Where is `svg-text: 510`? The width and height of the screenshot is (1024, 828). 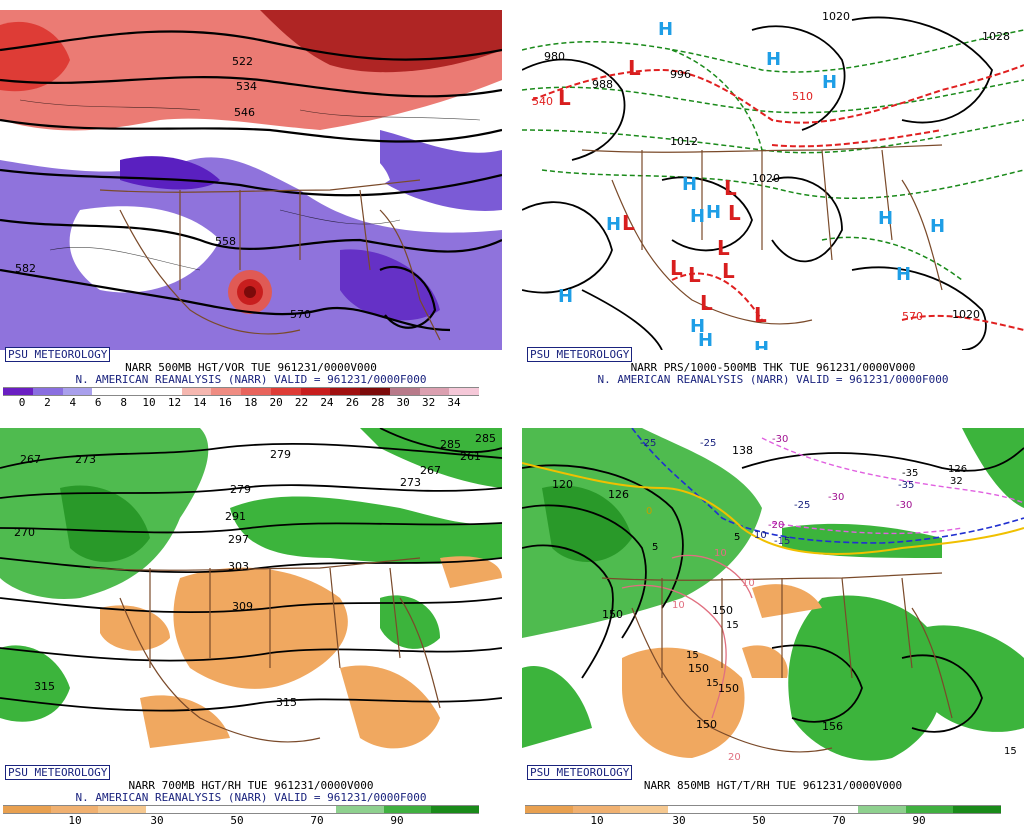
svg-text: 510 is located at coordinates (802, 96).